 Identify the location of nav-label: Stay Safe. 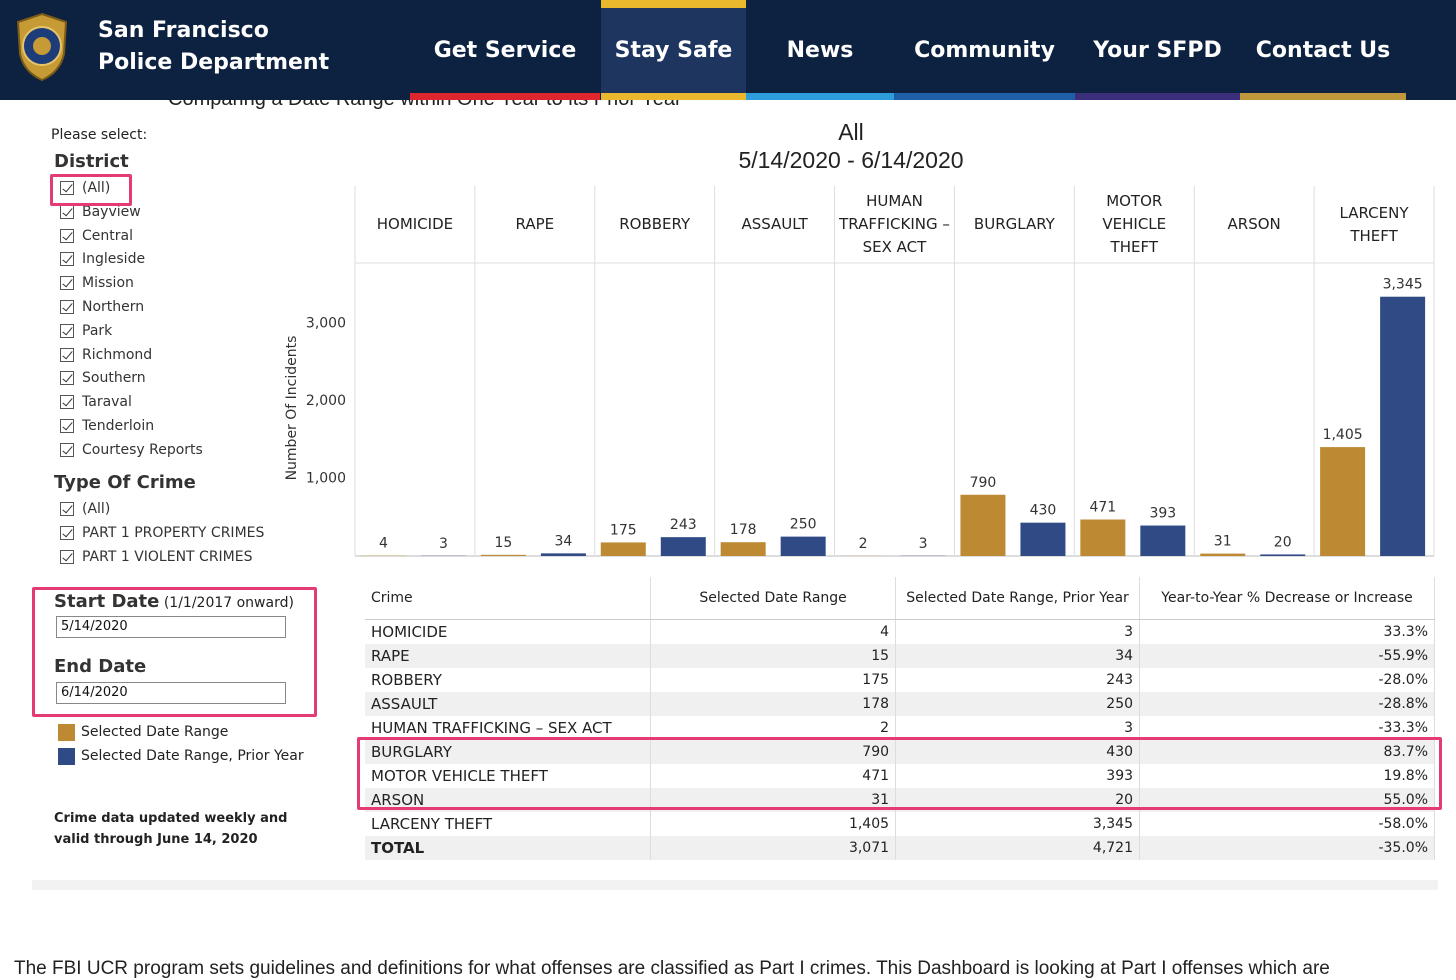
(674, 50).